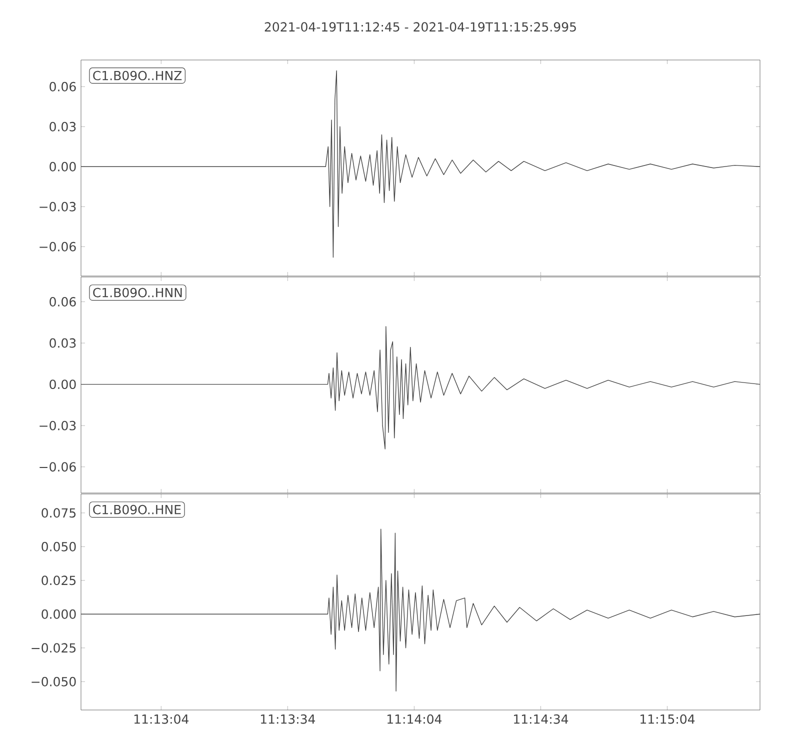 The width and height of the screenshot is (800, 750). Describe the element at coordinates (161, 719) in the screenshot. I see `x-tick-label: 11:13:04` at that location.